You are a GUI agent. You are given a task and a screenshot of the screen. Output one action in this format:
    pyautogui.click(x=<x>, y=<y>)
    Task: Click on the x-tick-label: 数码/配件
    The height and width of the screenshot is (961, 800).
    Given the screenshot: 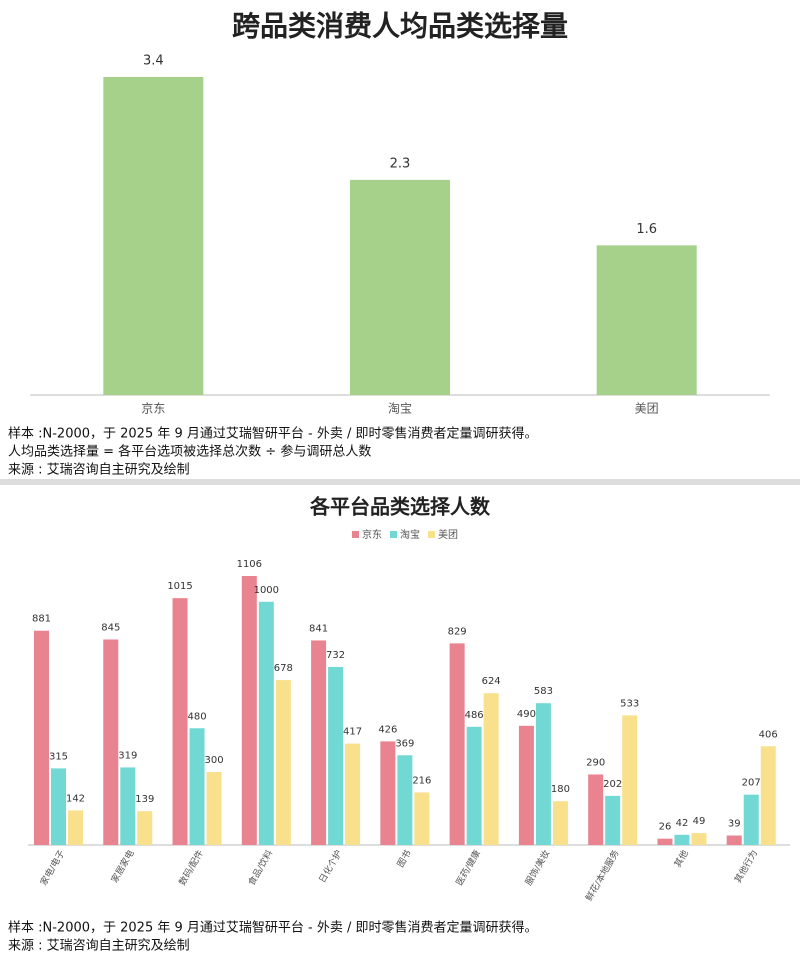 What is the action you would take?
    pyautogui.click(x=191, y=868)
    